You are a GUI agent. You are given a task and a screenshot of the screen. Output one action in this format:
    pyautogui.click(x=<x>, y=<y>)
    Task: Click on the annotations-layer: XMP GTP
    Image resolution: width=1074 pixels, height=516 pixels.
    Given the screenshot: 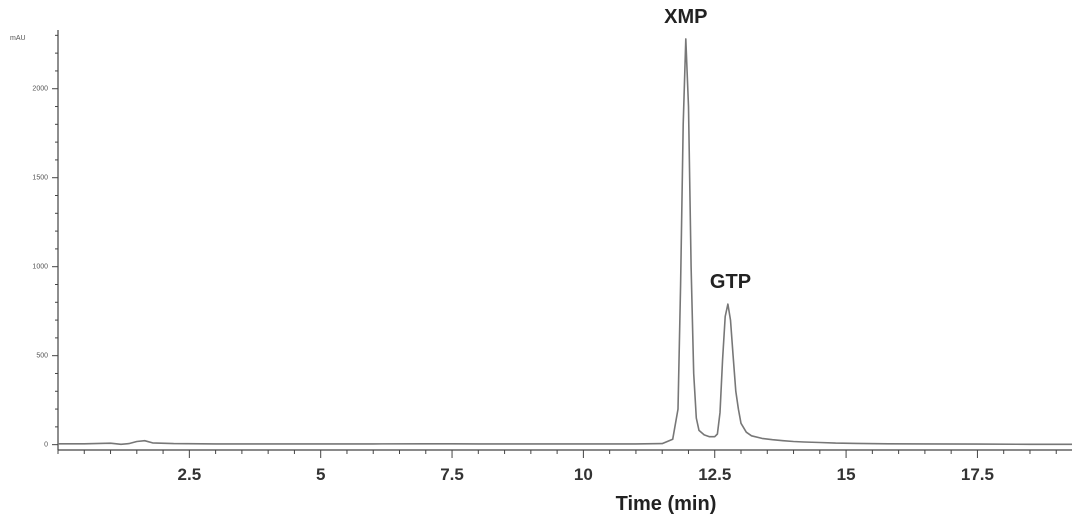 What is the action you would take?
    pyautogui.click(x=707, y=149)
    